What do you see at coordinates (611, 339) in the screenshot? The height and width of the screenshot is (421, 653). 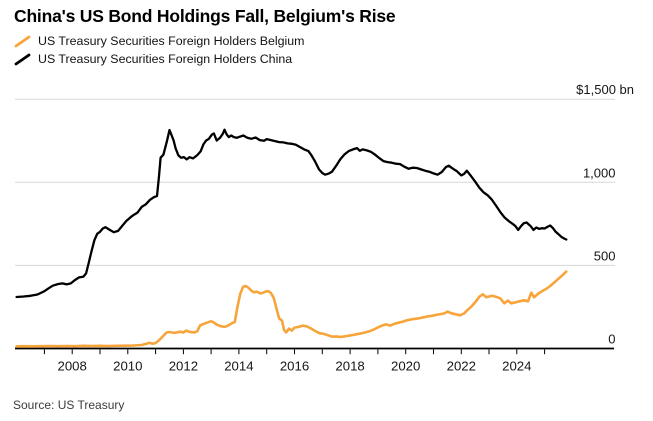 I see `y-axis-label-0: 0` at bounding box center [611, 339].